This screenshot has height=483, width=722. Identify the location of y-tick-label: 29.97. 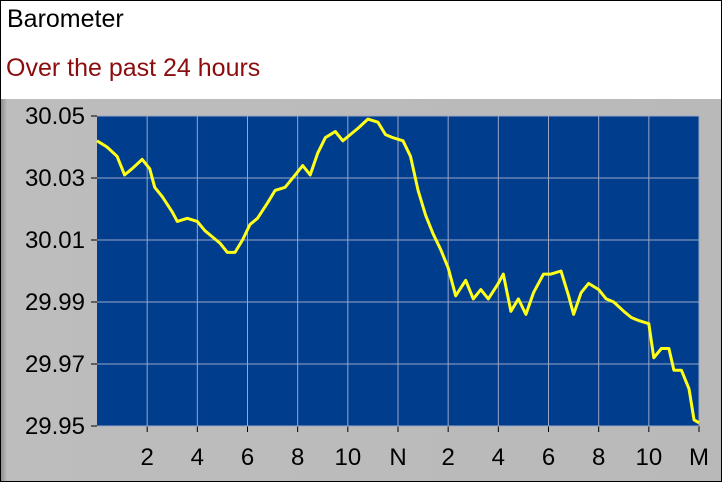
(55, 364).